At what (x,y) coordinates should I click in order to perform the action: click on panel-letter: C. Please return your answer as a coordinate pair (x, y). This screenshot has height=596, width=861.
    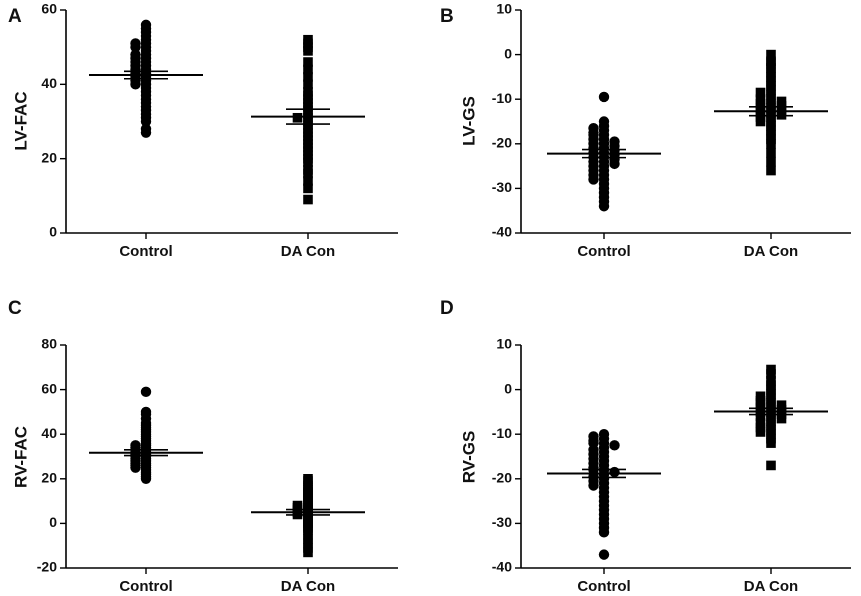
    Looking at the image, I should click on (15, 308).